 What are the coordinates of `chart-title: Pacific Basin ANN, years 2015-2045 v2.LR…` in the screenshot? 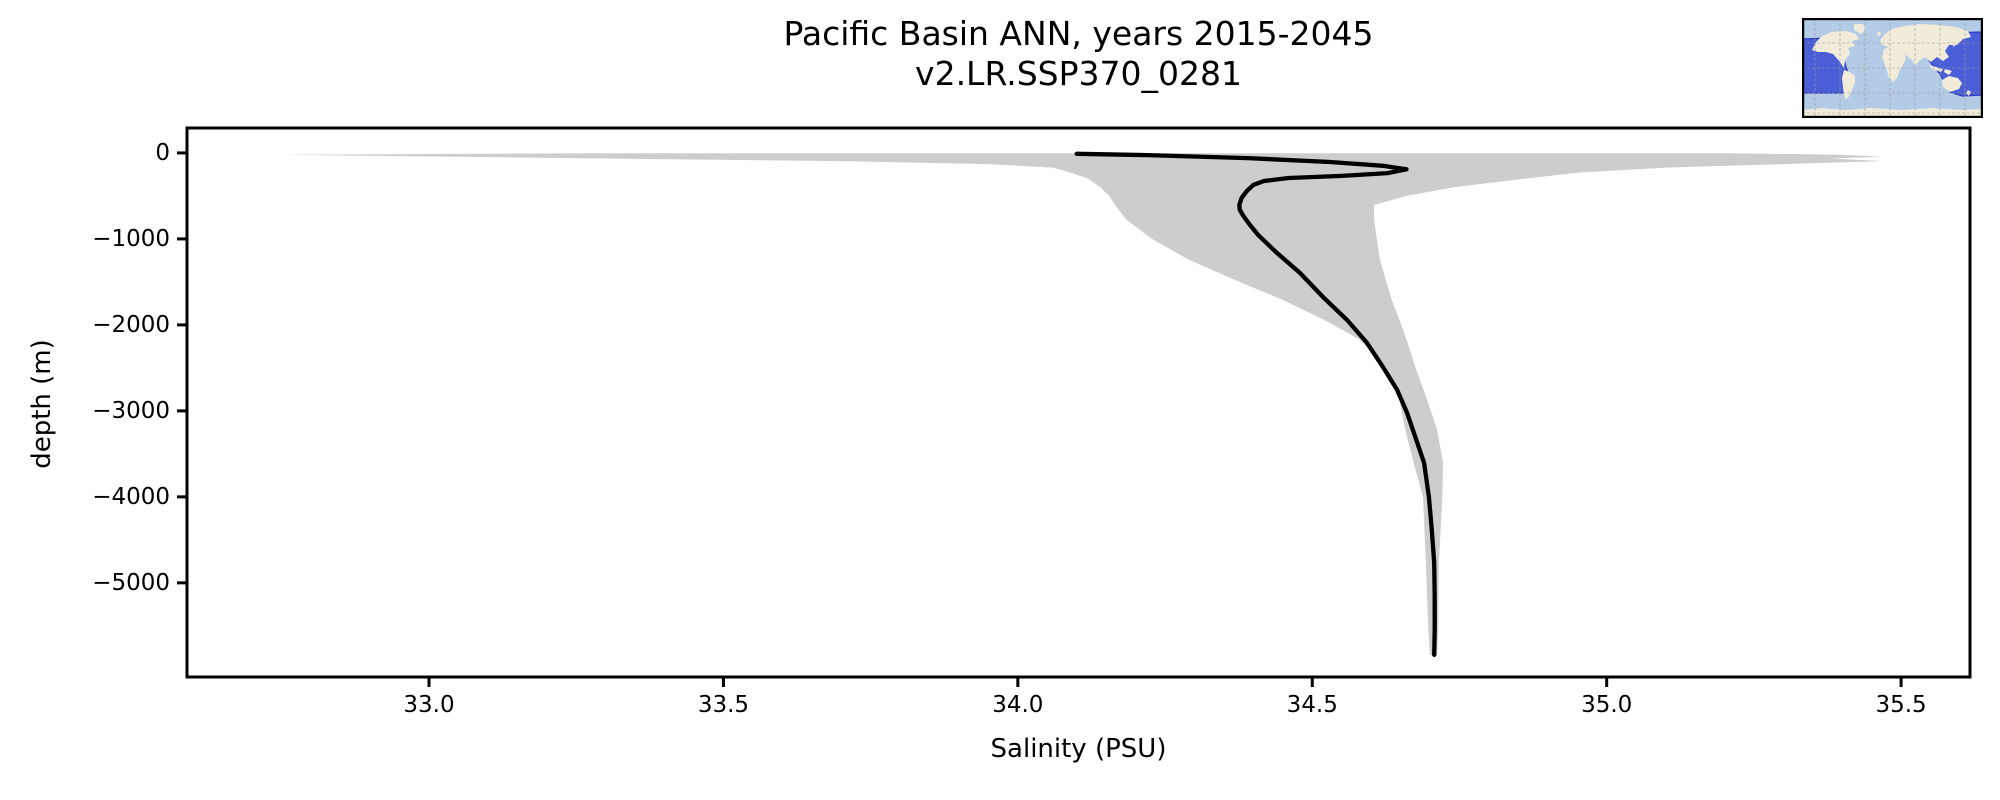 It's located at (1078, 54).